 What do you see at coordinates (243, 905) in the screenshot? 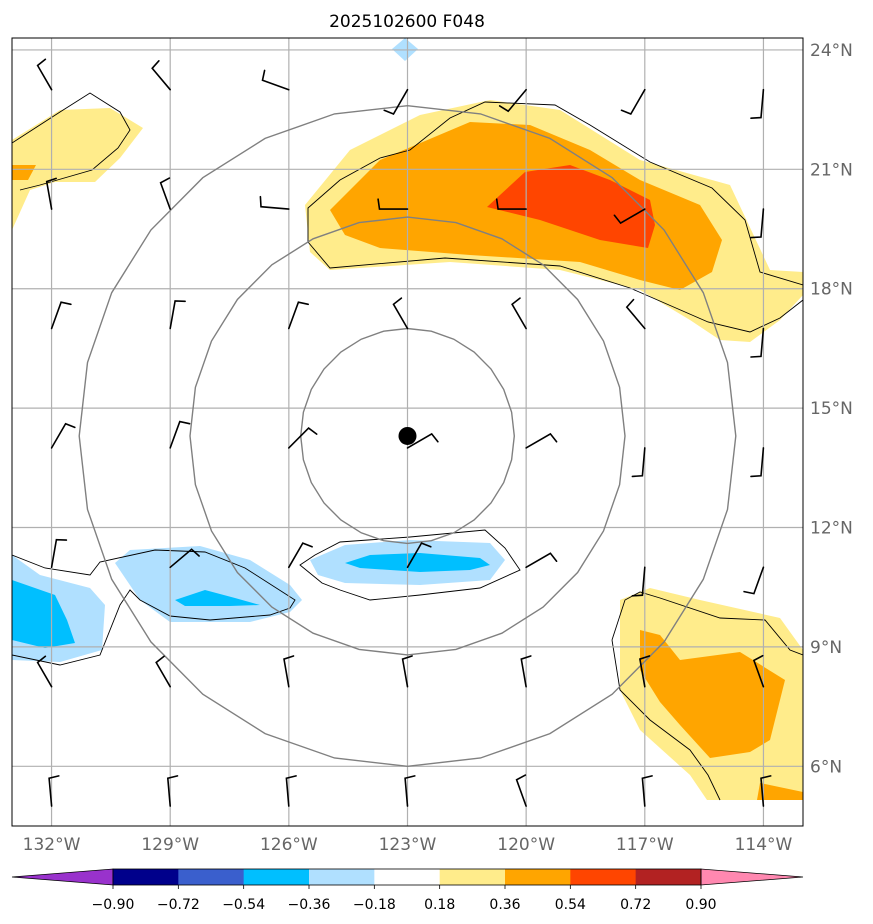
I see `colorbar-tick-label: −0.54` at bounding box center [243, 905].